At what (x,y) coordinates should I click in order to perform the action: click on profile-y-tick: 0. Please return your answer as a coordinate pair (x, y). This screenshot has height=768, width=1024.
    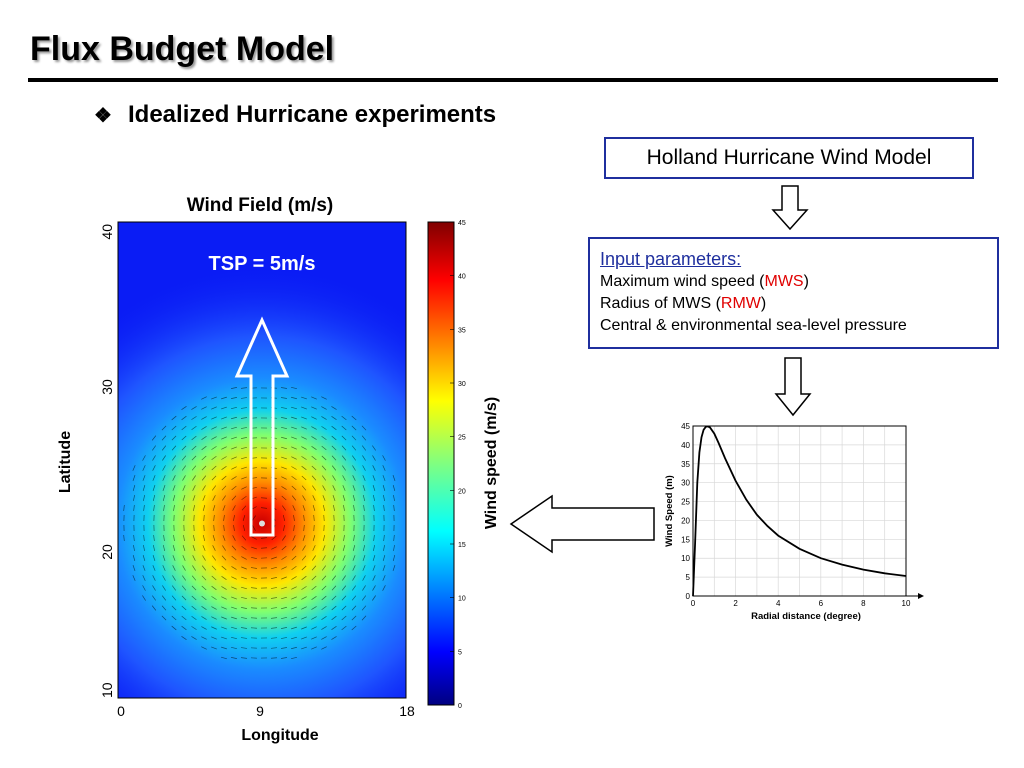
    Looking at the image, I should click on (688, 596).